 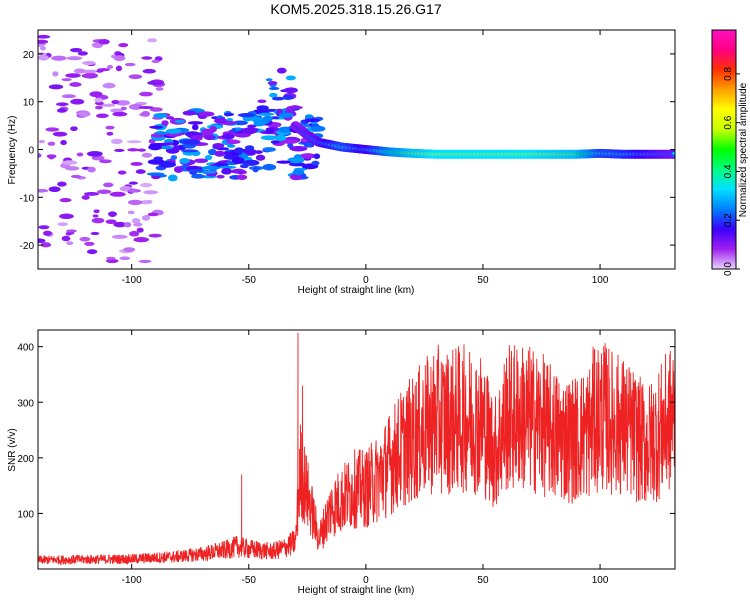 I want to click on snr-x-tick-label: 50, so click(x=483, y=580).